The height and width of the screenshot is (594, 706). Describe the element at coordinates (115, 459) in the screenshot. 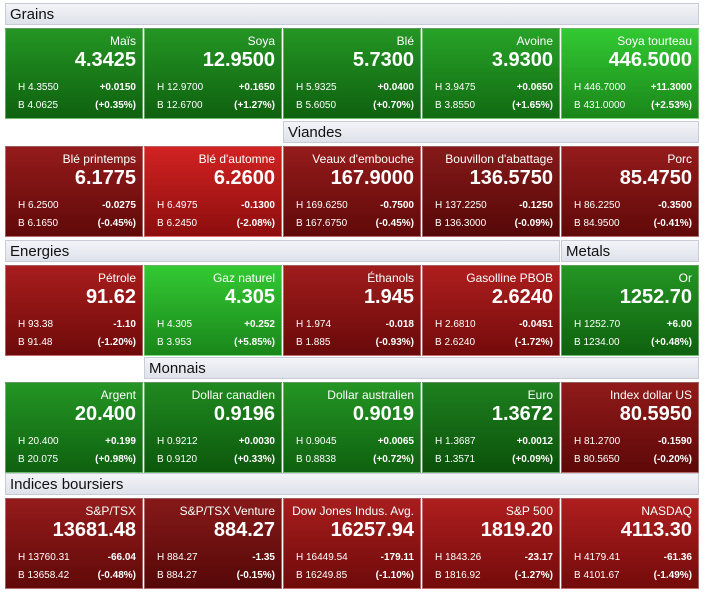

I see `change-percent: (+0.98%)` at that location.